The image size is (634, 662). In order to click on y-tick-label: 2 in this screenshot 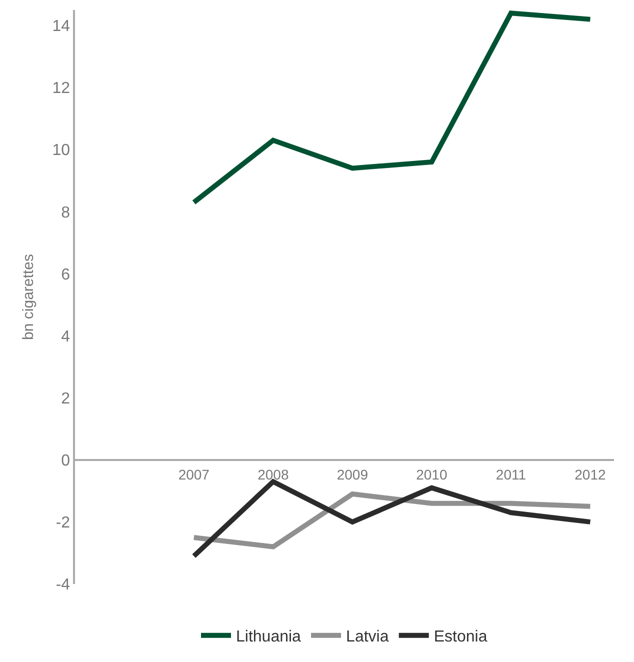, I will do `click(65, 399)`.